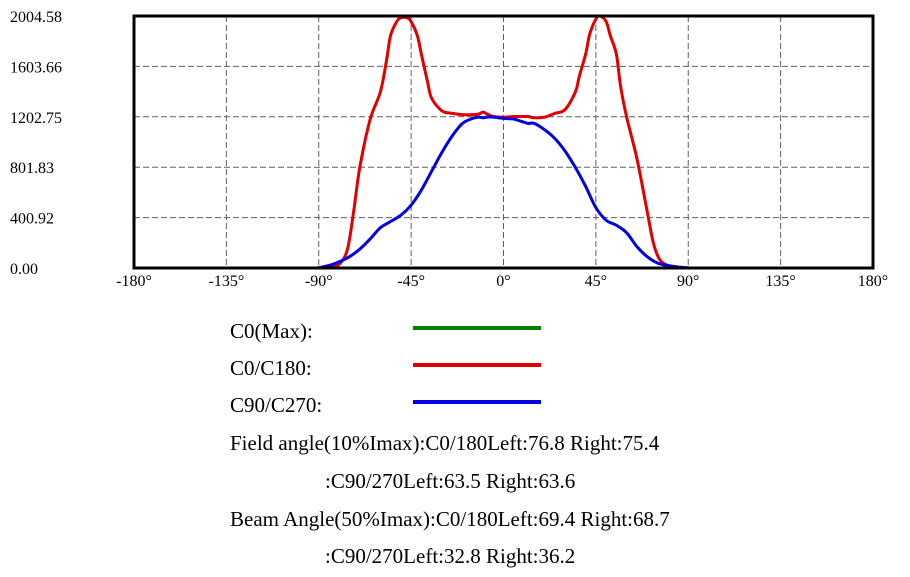 The height and width of the screenshot is (577, 910). Describe the element at coordinates (227, 281) in the screenshot. I see `x-tick-label: -135°` at that location.